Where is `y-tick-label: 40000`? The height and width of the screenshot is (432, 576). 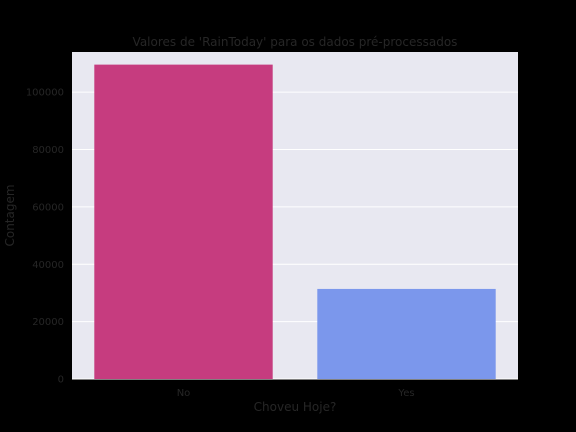 y-tick-label: 40000 is located at coordinates (48, 265).